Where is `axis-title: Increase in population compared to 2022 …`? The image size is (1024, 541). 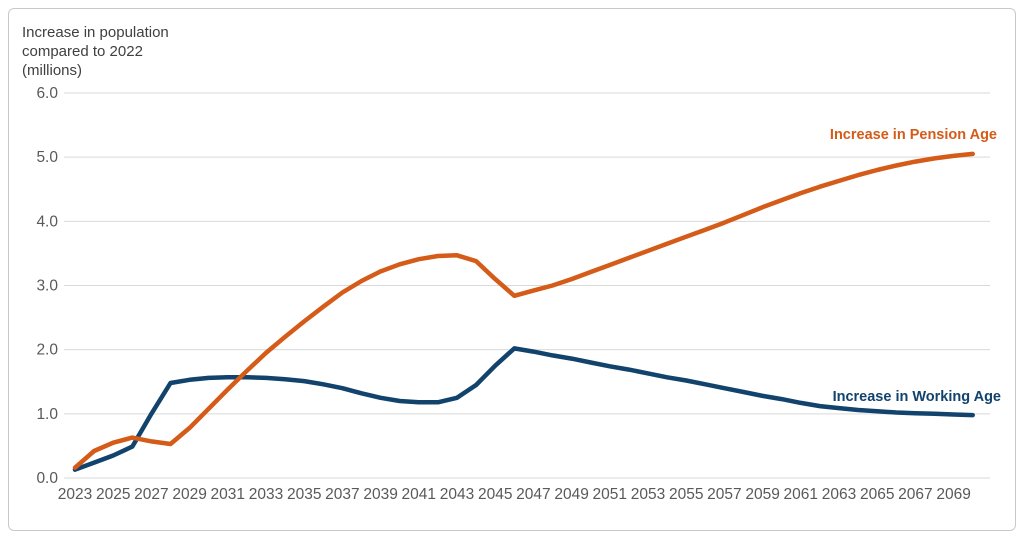
axis-title: Increase in population compared to 2022 … is located at coordinates (95, 51).